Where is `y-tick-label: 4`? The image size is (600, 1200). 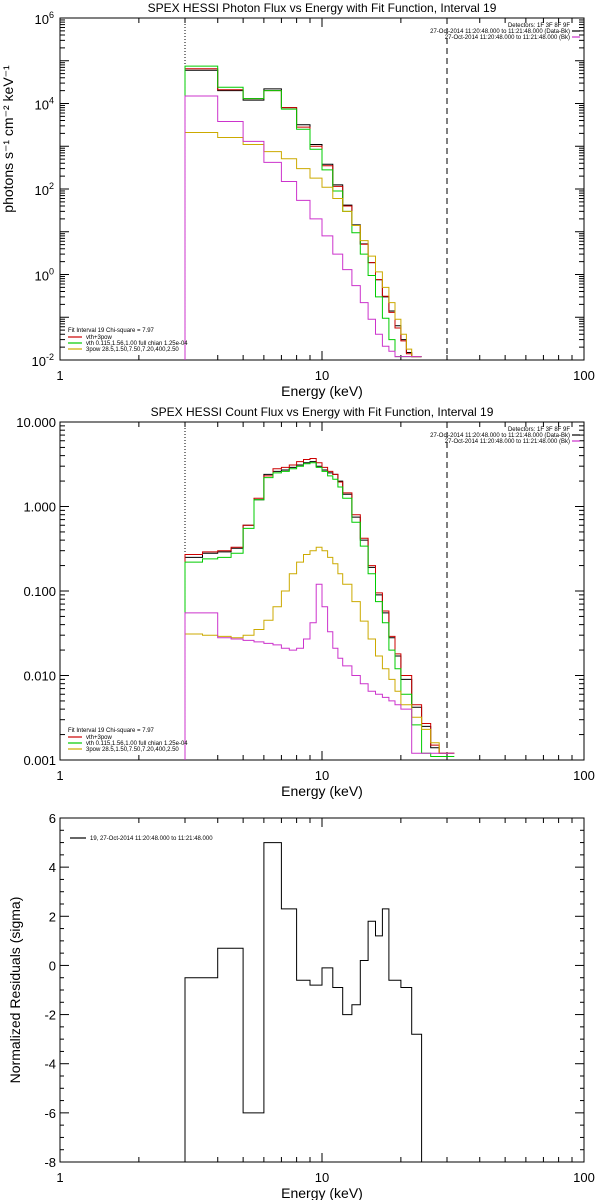
y-tick-label: 4 is located at coordinates (52, 867).